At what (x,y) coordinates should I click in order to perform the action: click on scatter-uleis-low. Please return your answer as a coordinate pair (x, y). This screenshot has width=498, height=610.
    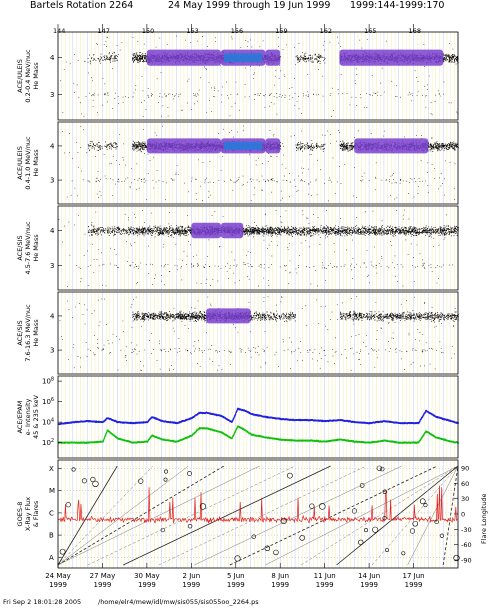
    Looking at the image, I should click on (259, 76).